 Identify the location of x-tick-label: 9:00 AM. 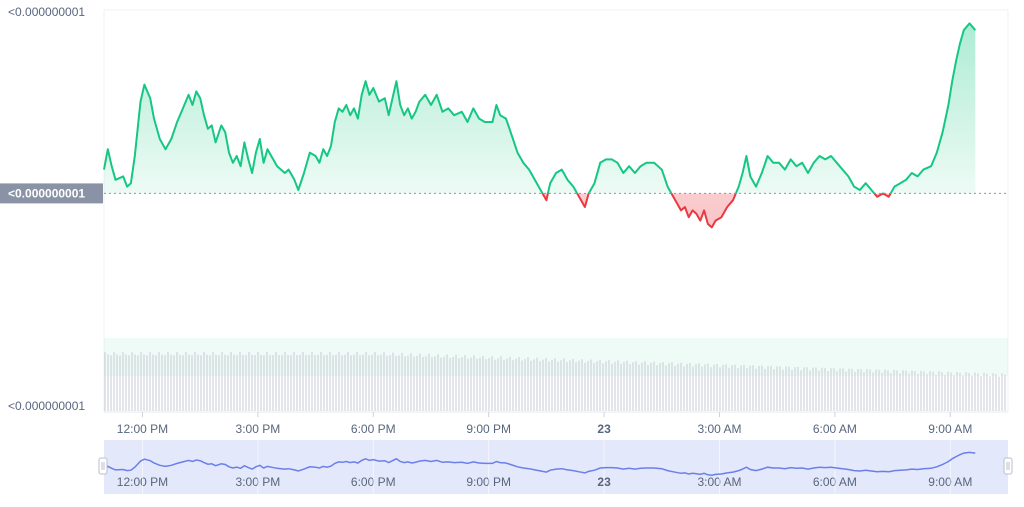
(950, 429).